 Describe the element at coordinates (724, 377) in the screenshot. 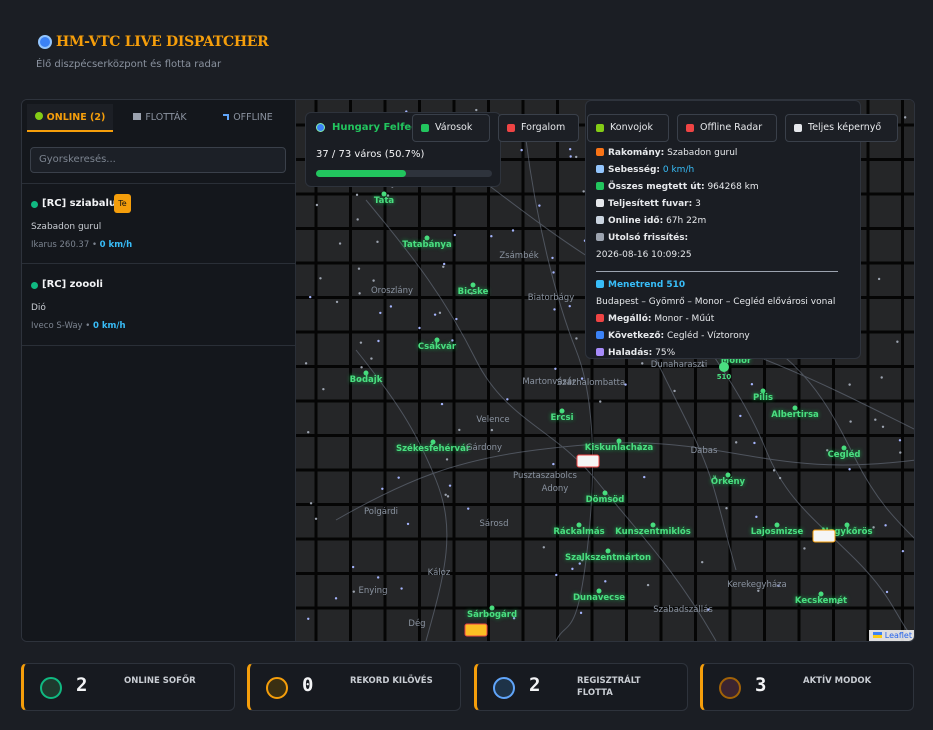

I see `bus-label: 510` at that location.